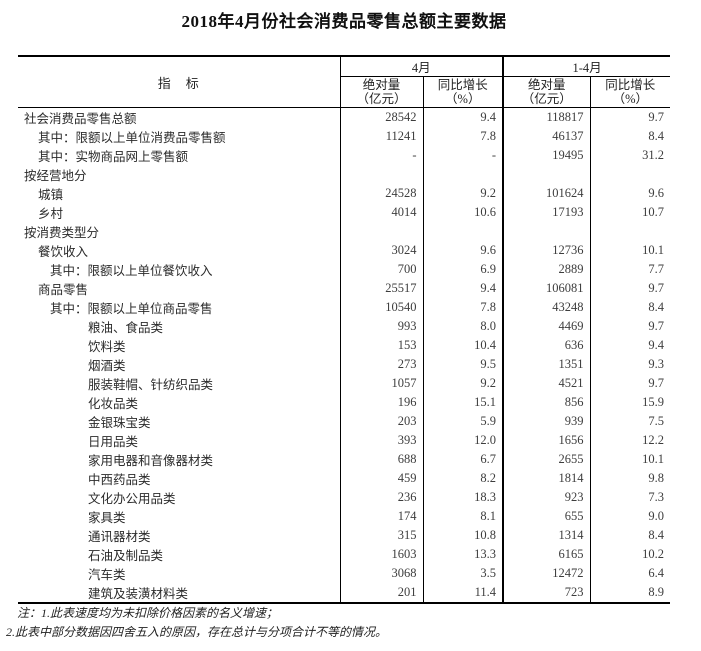  Describe the element at coordinates (546, 155) in the screenshot. I see `value-cell: 19495` at that location.